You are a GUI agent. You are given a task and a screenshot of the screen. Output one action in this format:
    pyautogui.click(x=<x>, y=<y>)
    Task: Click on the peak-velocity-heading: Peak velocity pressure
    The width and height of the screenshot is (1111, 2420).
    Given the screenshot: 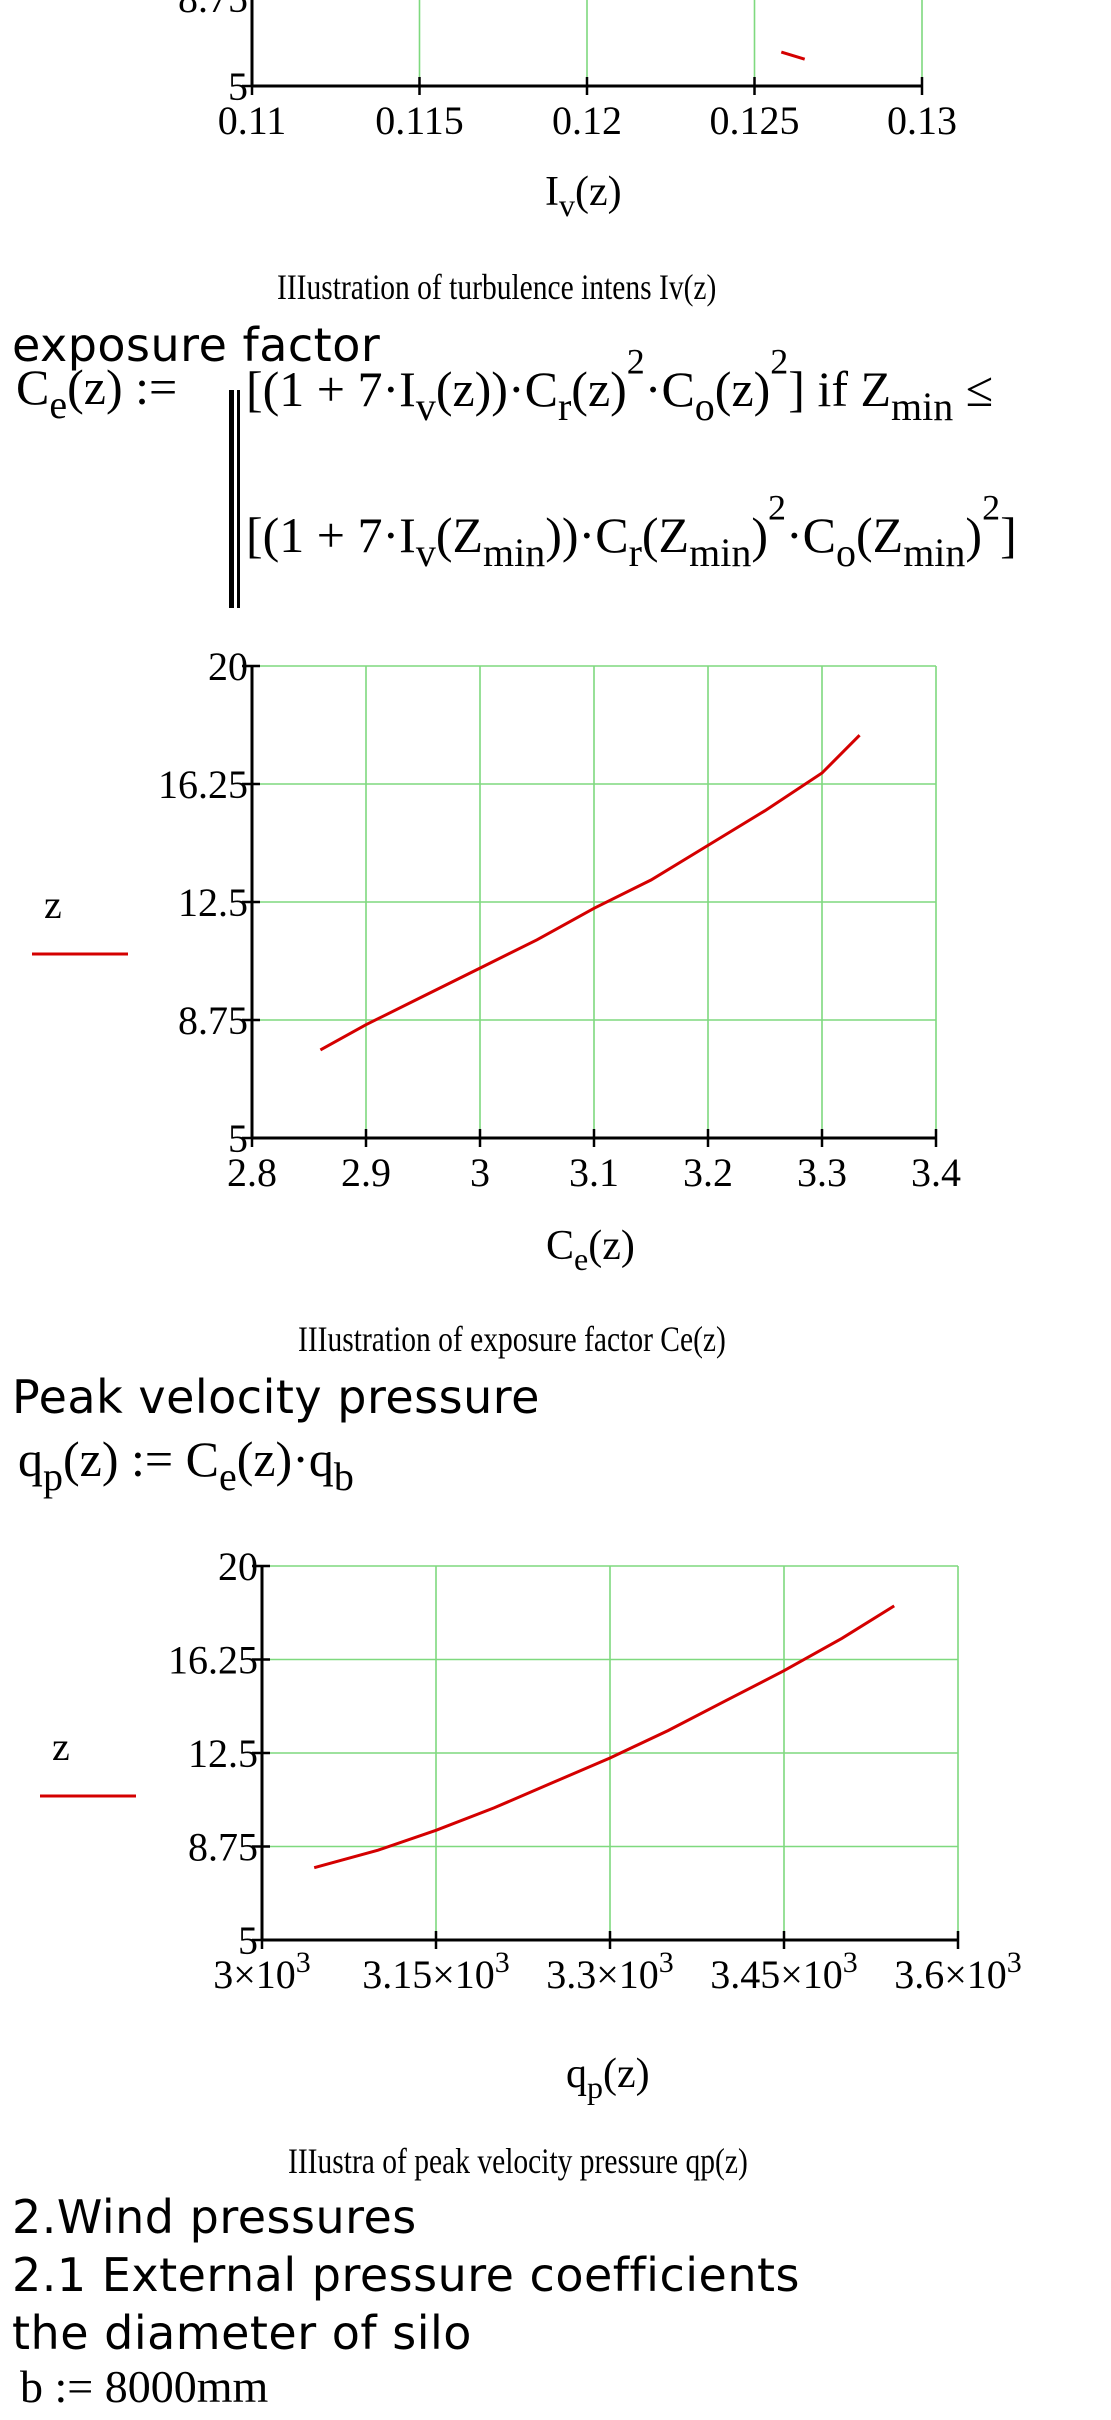 What is the action you would take?
    pyautogui.click(x=276, y=1397)
    